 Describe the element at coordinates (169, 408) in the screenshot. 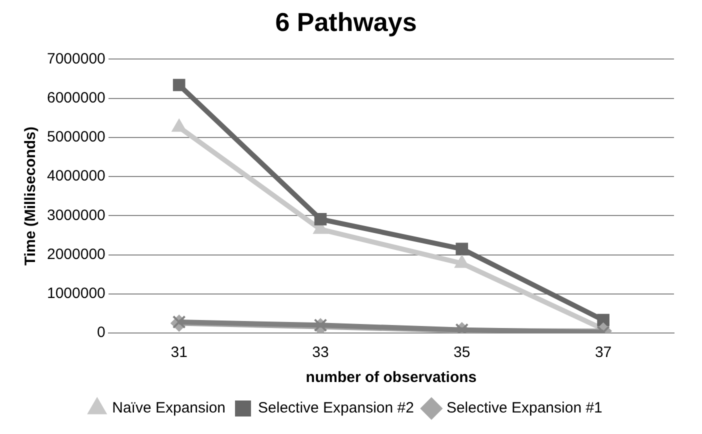

I see `legend-label: Naïve Expansion` at that location.